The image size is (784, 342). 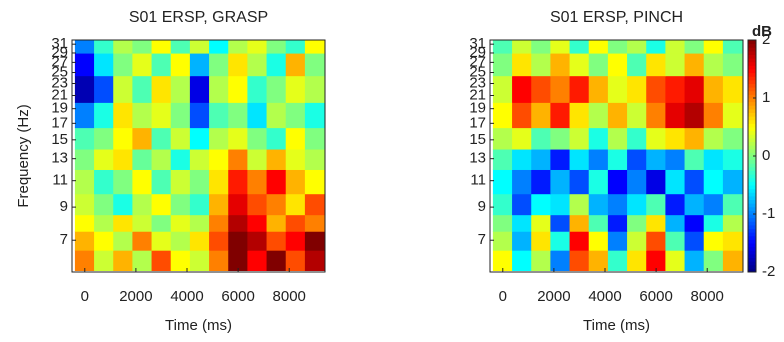 I want to click on x-tick-label: 2000, so click(x=135, y=296).